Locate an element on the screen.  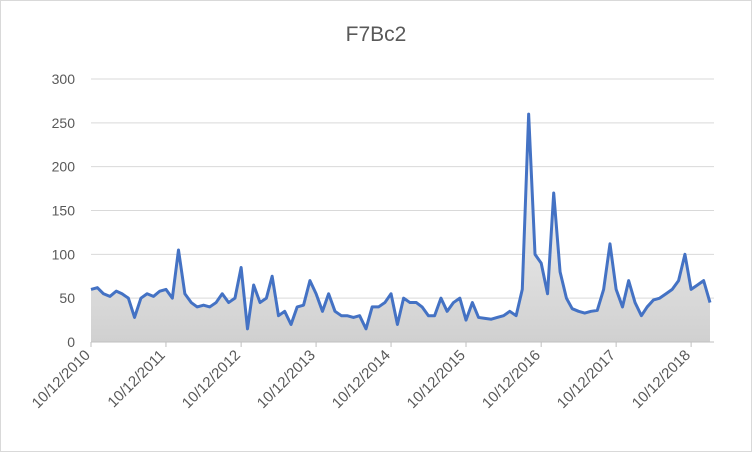
x-tick-label: 10/12/2014 is located at coordinates (361, 379).